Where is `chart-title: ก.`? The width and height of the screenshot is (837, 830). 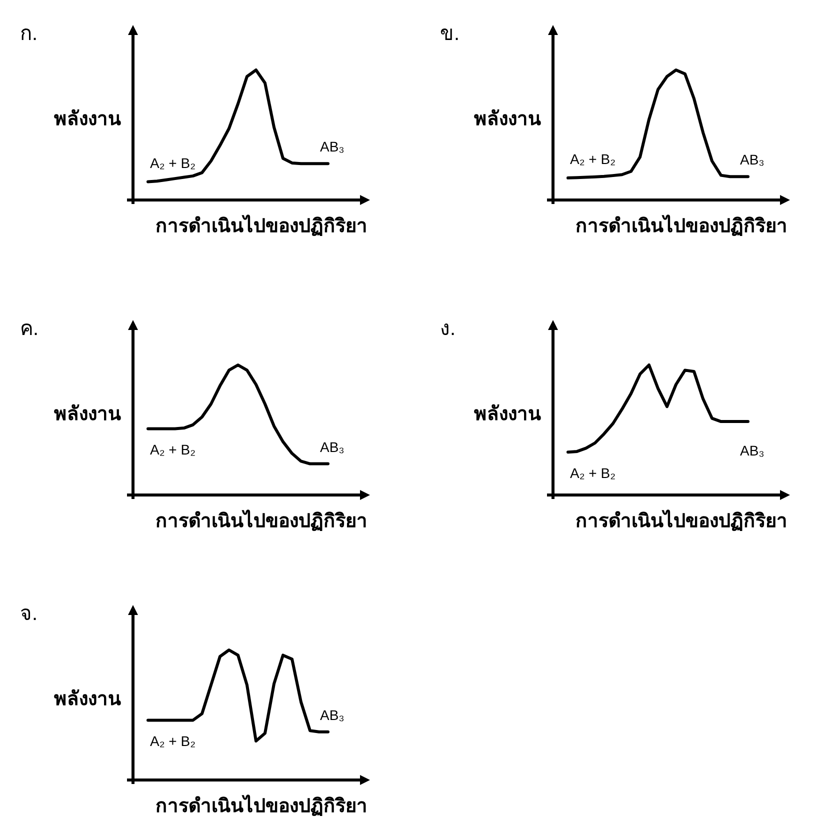
chart-title: ก. is located at coordinates (29, 34).